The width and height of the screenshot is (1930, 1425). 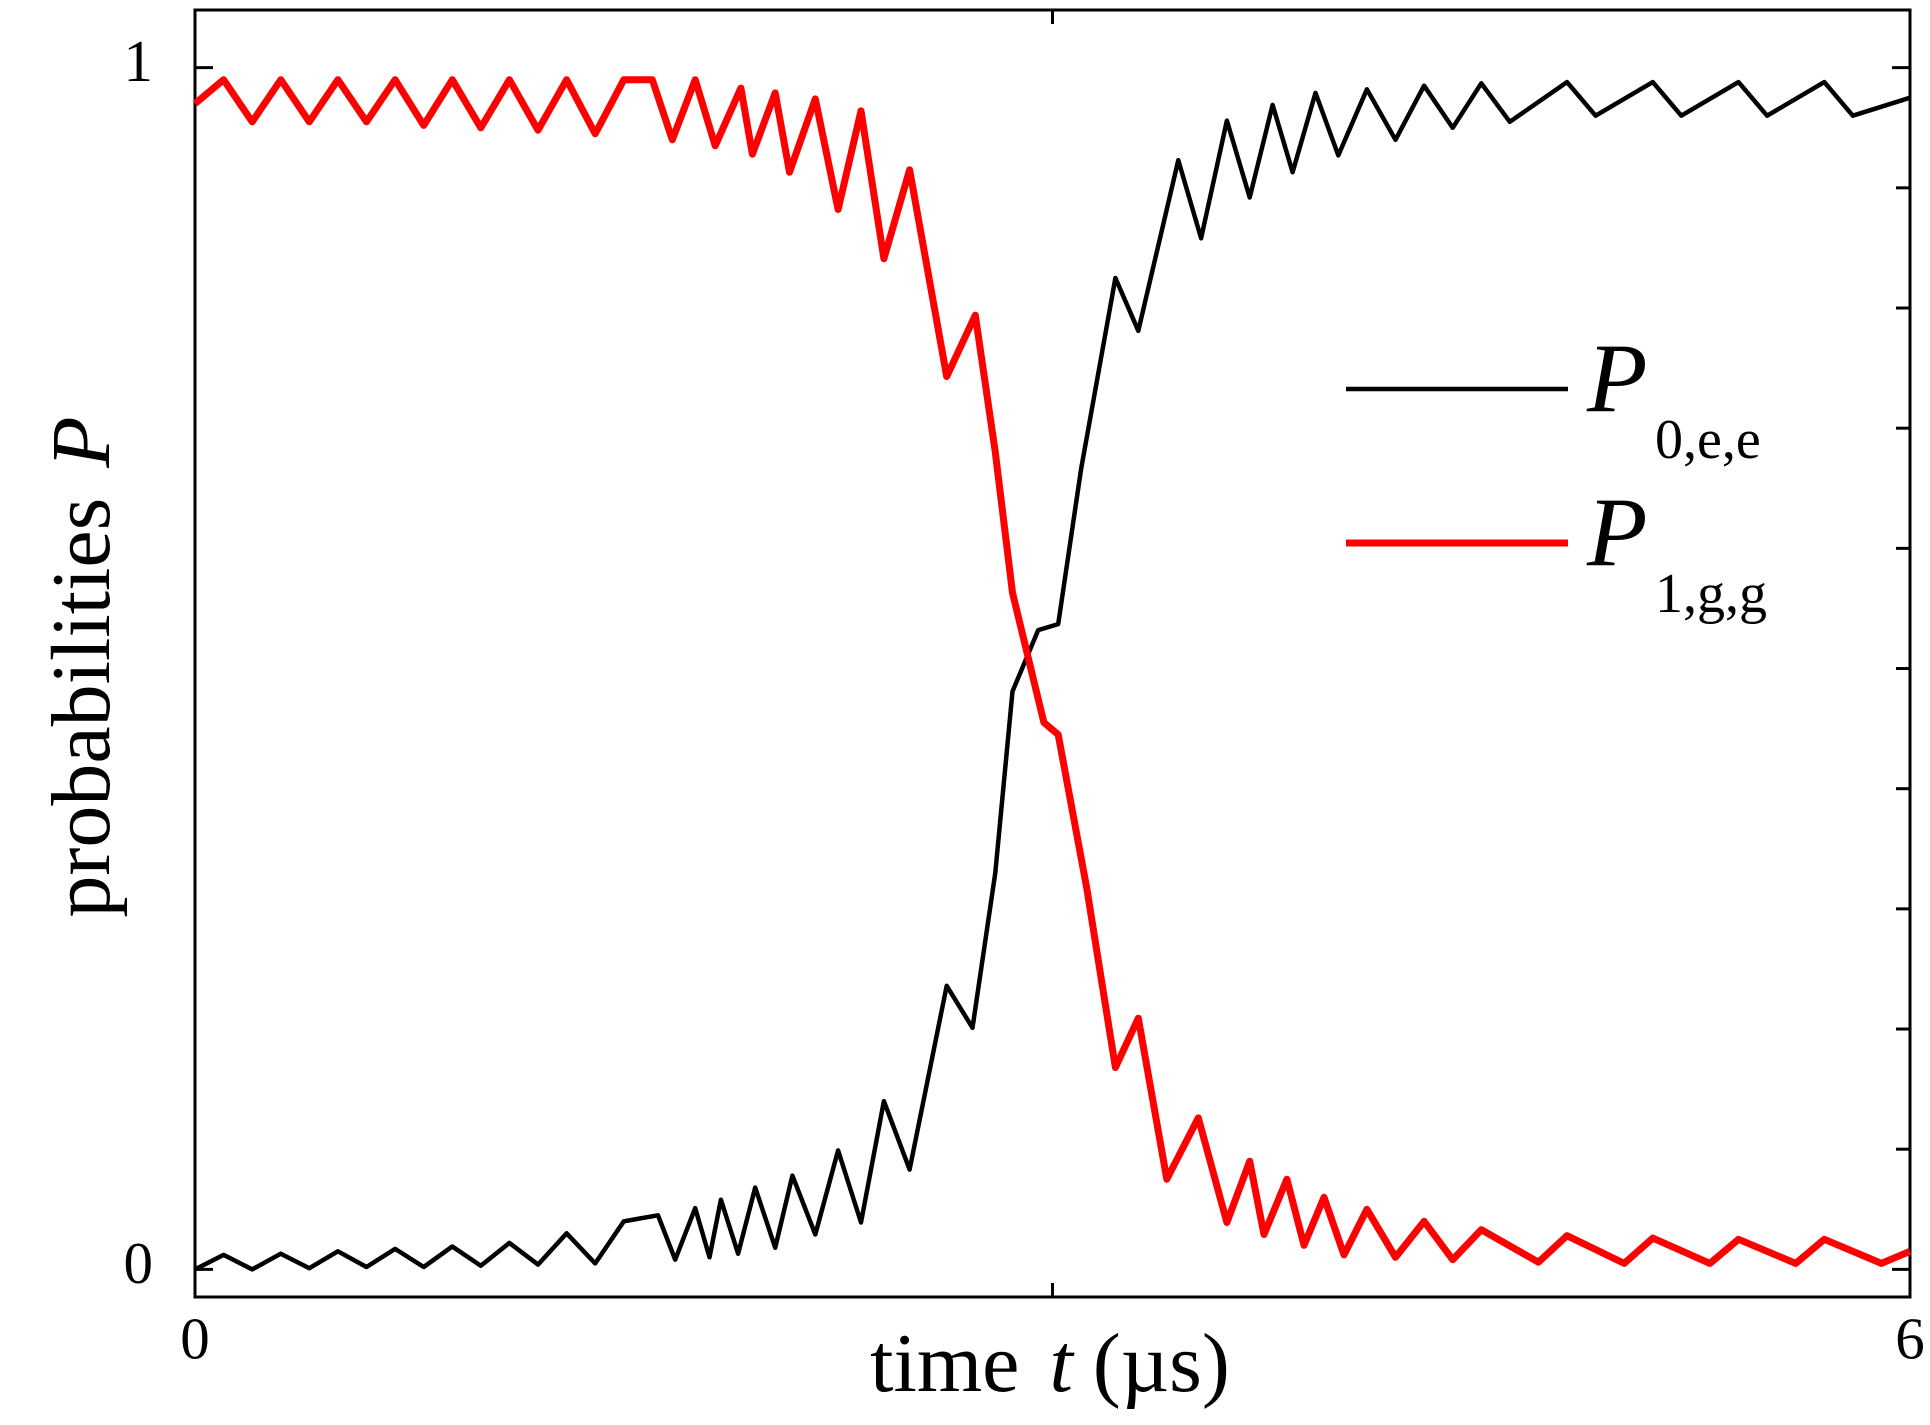 I want to click on x-axis-label: time t (µs), so click(x=1050, y=1363).